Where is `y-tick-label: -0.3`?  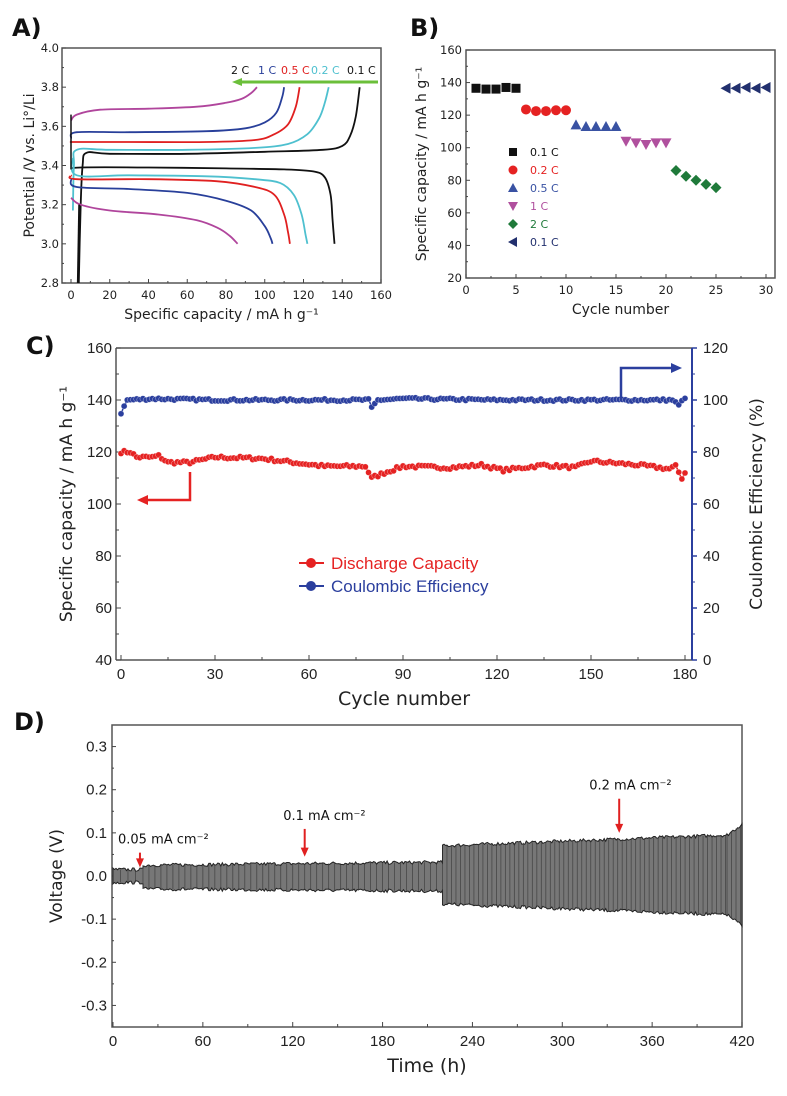 y-tick-label: -0.3 is located at coordinates (94, 1005).